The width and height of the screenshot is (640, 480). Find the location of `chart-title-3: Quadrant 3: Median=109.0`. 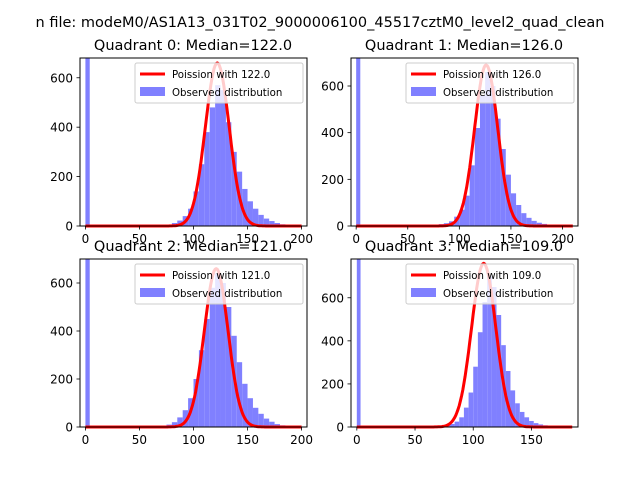

chart-title-3: Quadrant 3: Median=109.0 is located at coordinates (464, 247).